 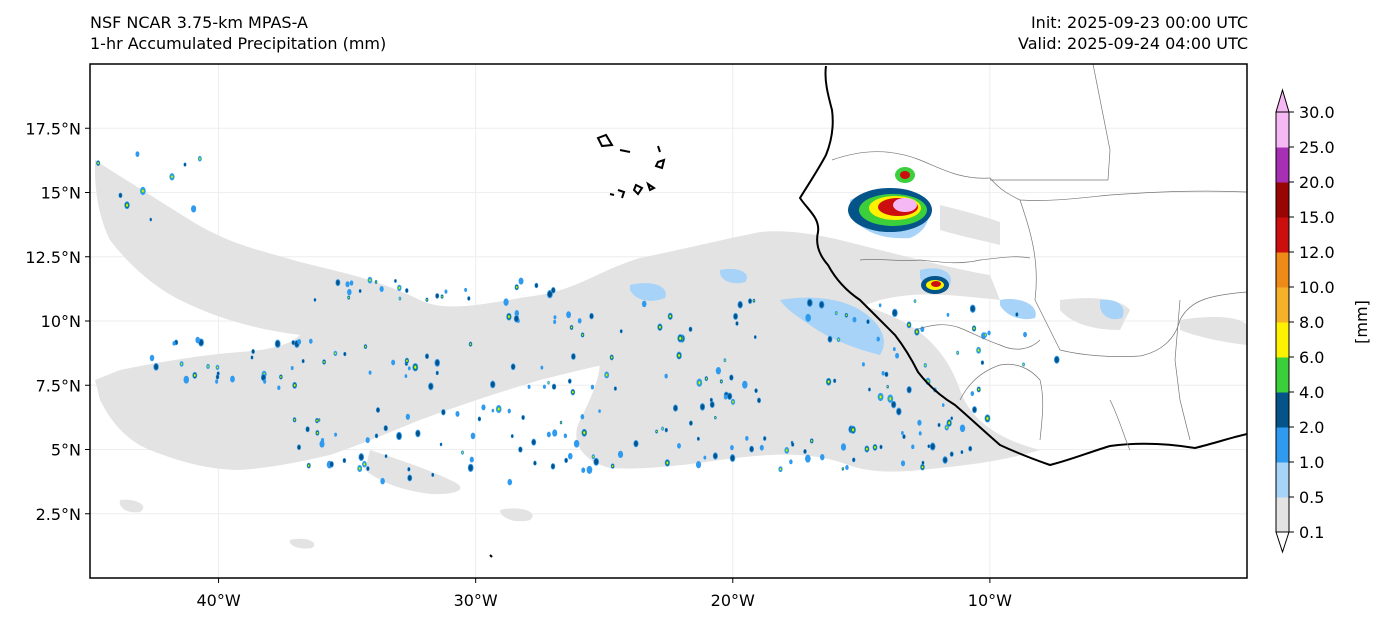 What do you see at coordinates (218, 600) in the screenshot?
I see `lon-tick-label: 40°W` at bounding box center [218, 600].